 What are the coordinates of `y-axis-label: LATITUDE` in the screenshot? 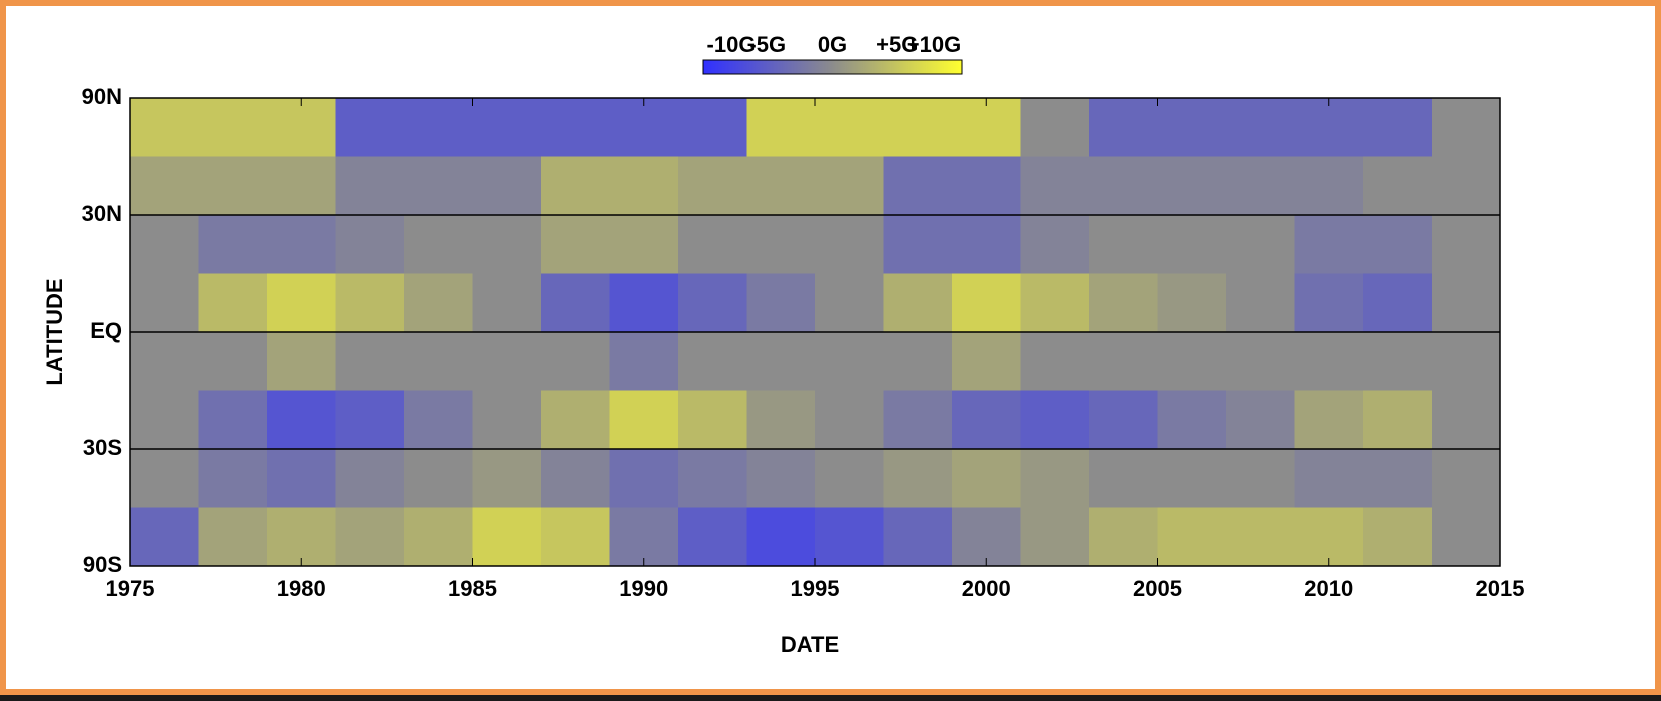 It's located at (54, 331).